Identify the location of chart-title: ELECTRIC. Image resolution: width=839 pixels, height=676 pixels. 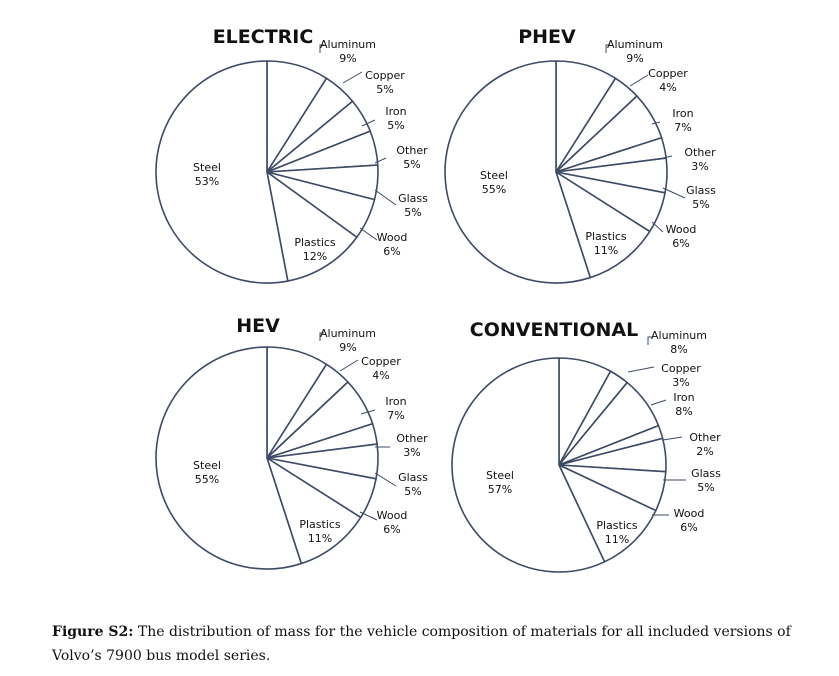
(263, 37).